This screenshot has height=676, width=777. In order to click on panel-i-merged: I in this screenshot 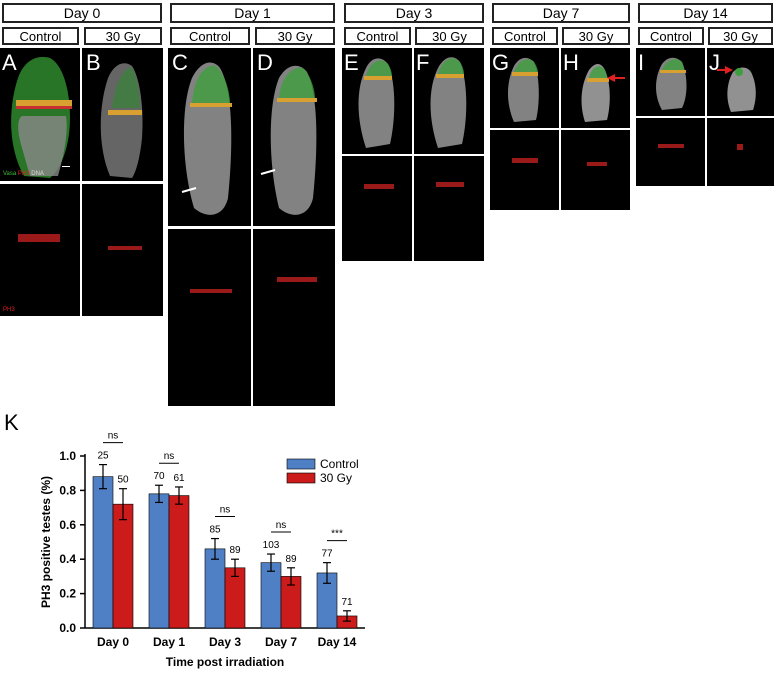, I will do `click(670, 82)`.